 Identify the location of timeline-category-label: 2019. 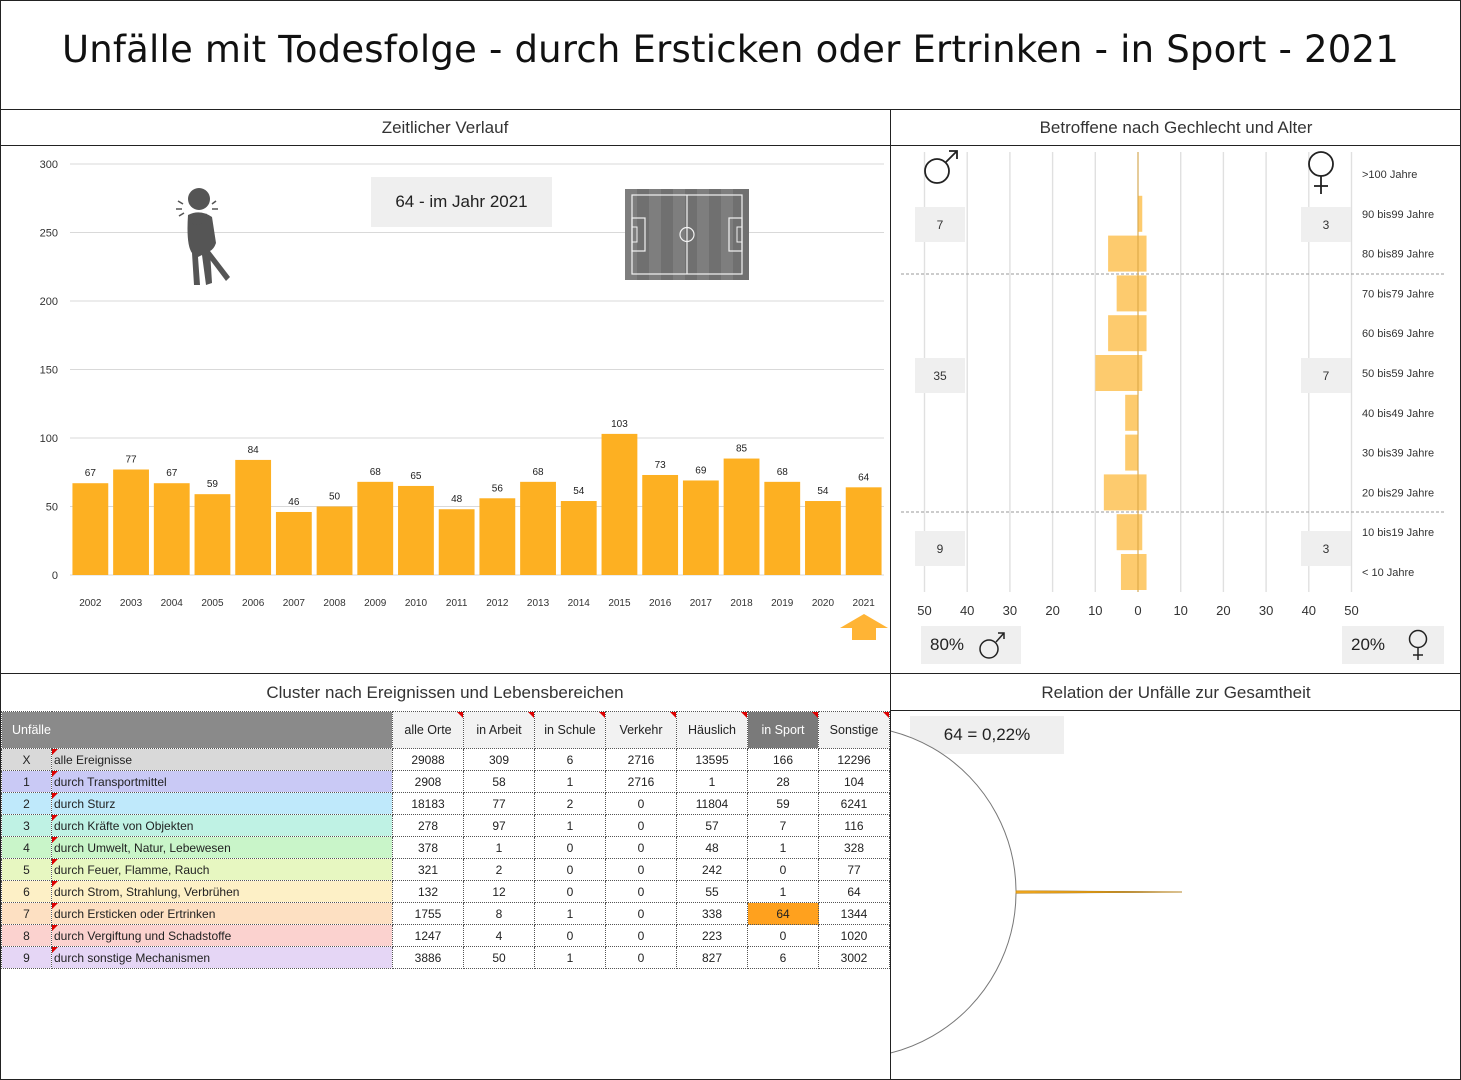
(782, 603).